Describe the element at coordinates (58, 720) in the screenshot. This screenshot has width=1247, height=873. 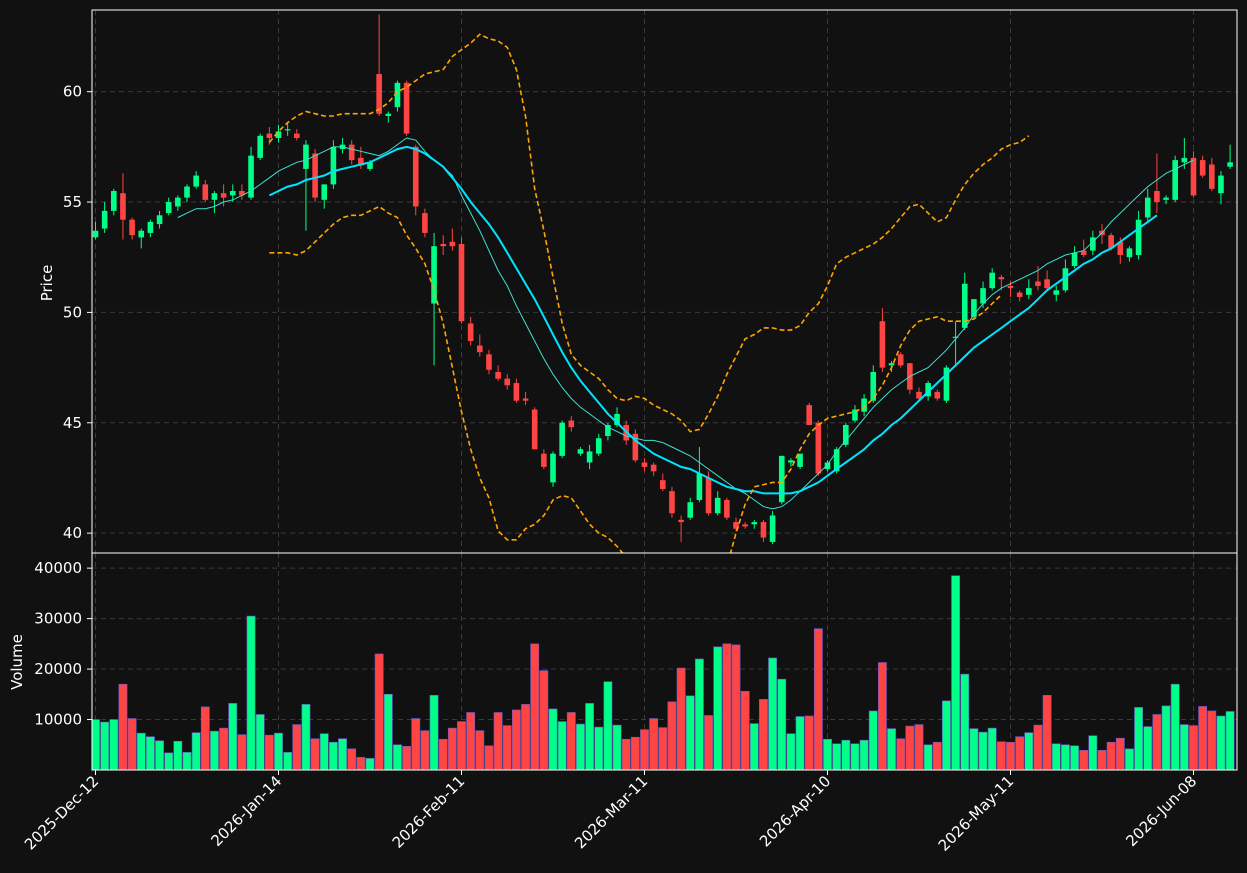
I see `volume-tick-label: 10000` at that location.